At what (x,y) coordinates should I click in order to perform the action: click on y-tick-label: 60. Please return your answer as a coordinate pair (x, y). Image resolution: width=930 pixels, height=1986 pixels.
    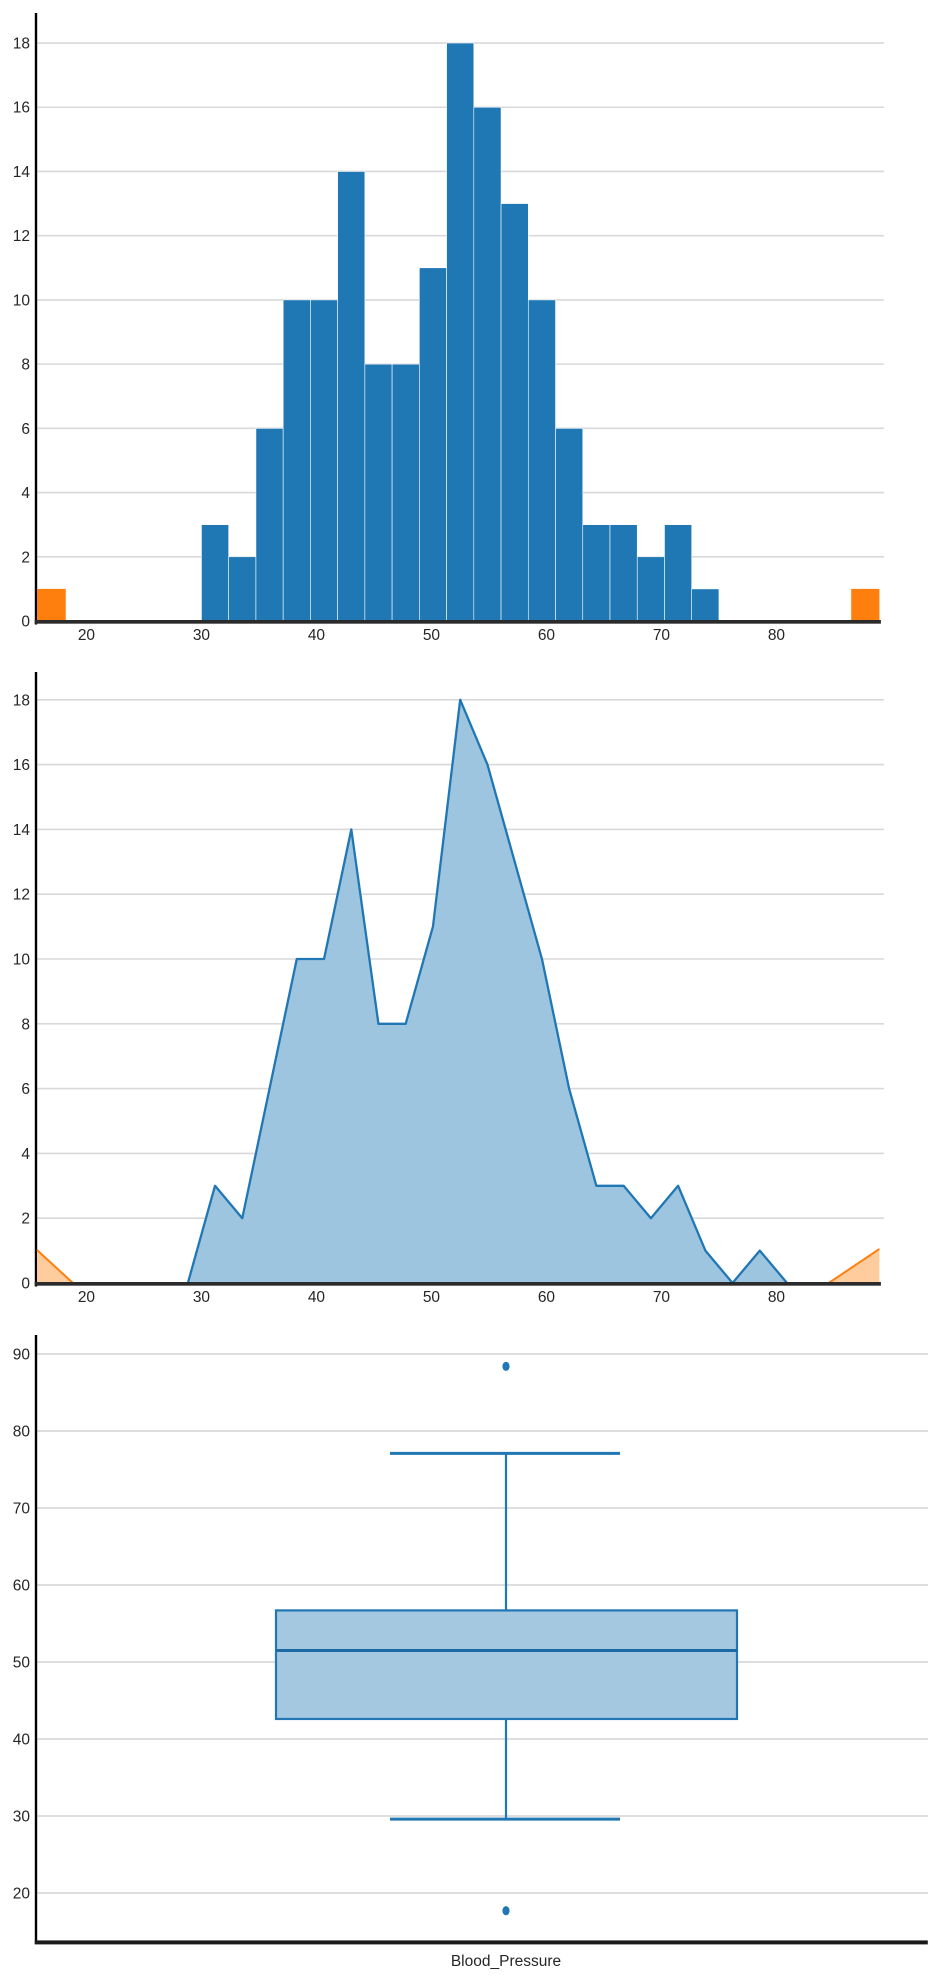
    Looking at the image, I should click on (22, 1586).